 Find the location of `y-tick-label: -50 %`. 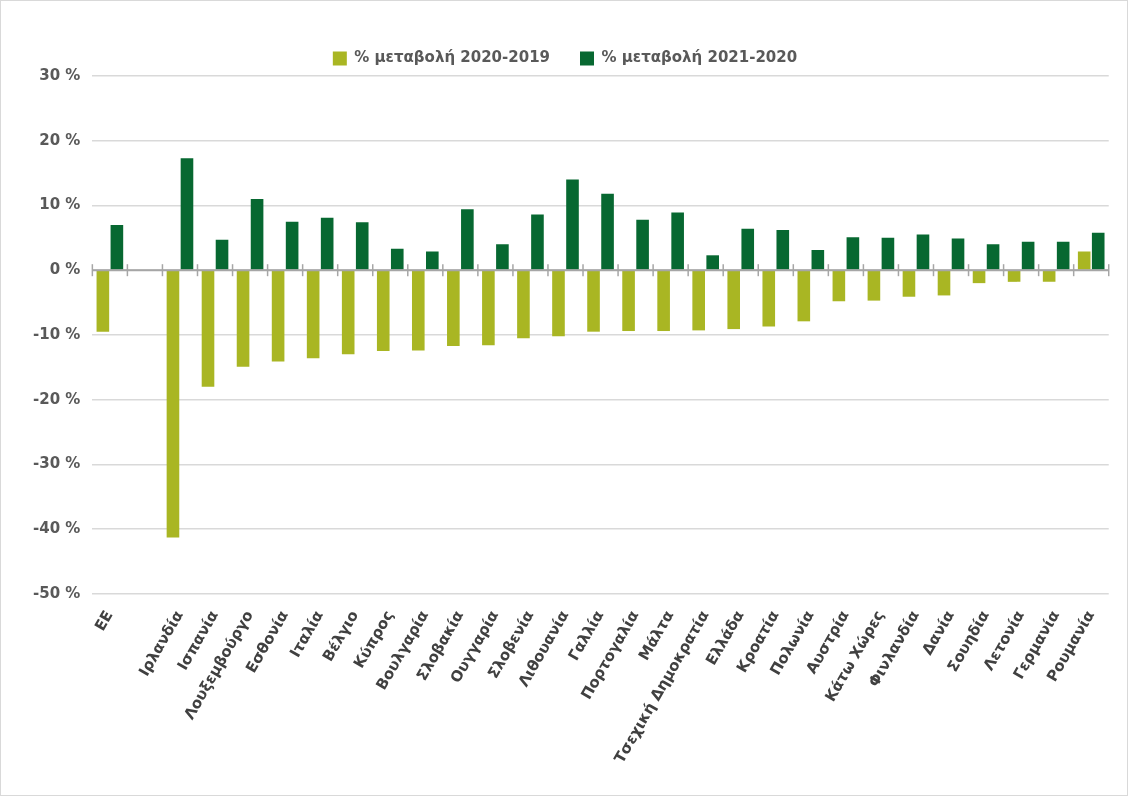

y-tick-label: -50 % is located at coordinates (56, 592).